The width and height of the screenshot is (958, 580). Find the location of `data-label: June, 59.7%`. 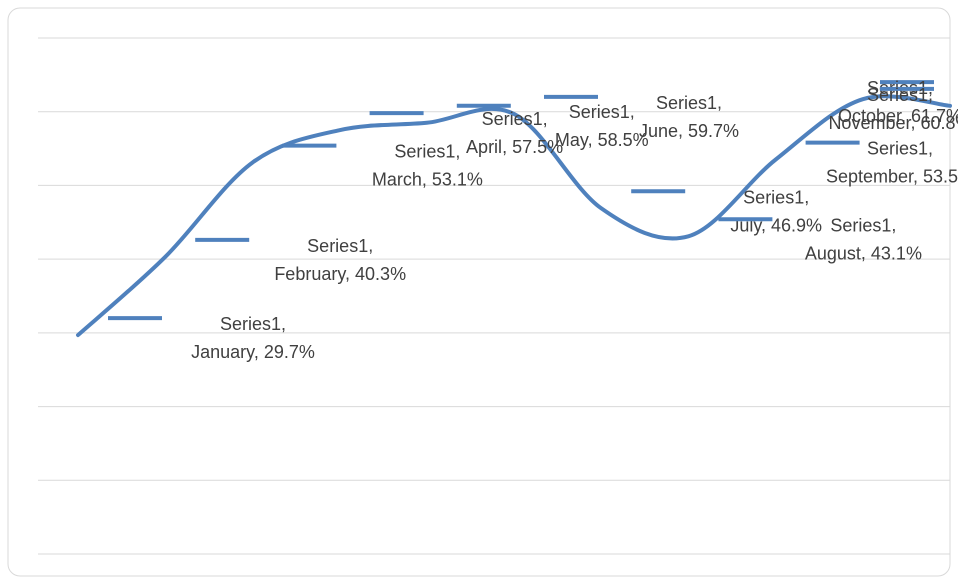

data-label: June, 59.7% is located at coordinates (689, 131).